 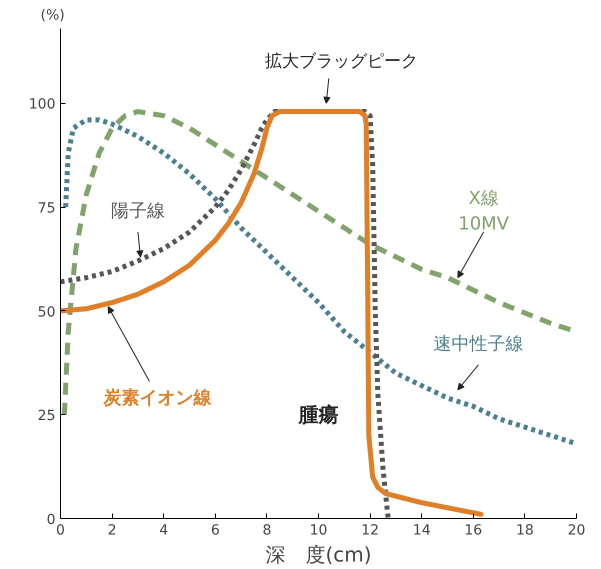 What do you see at coordinates (42, 104) in the screenshot?
I see `y-tick-label: 100` at bounding box center [42, 104].